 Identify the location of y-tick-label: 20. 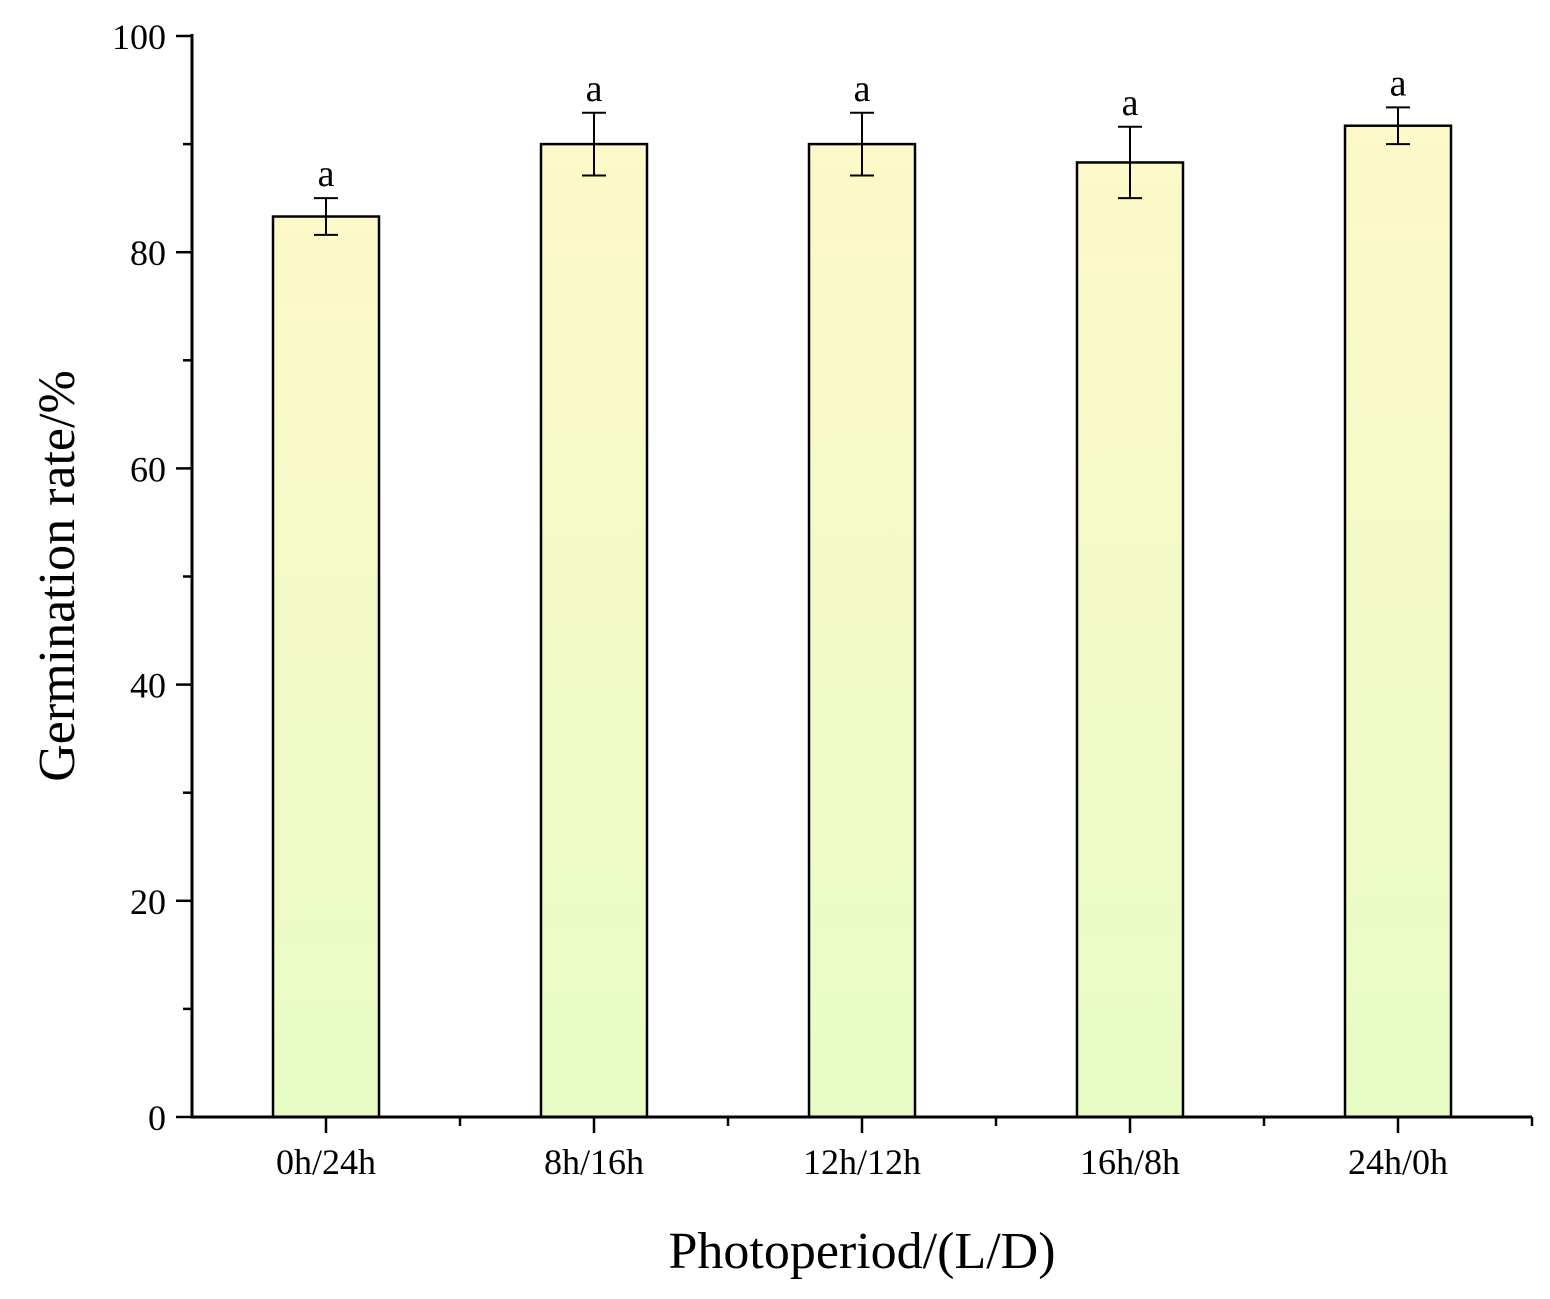
(148, 902).